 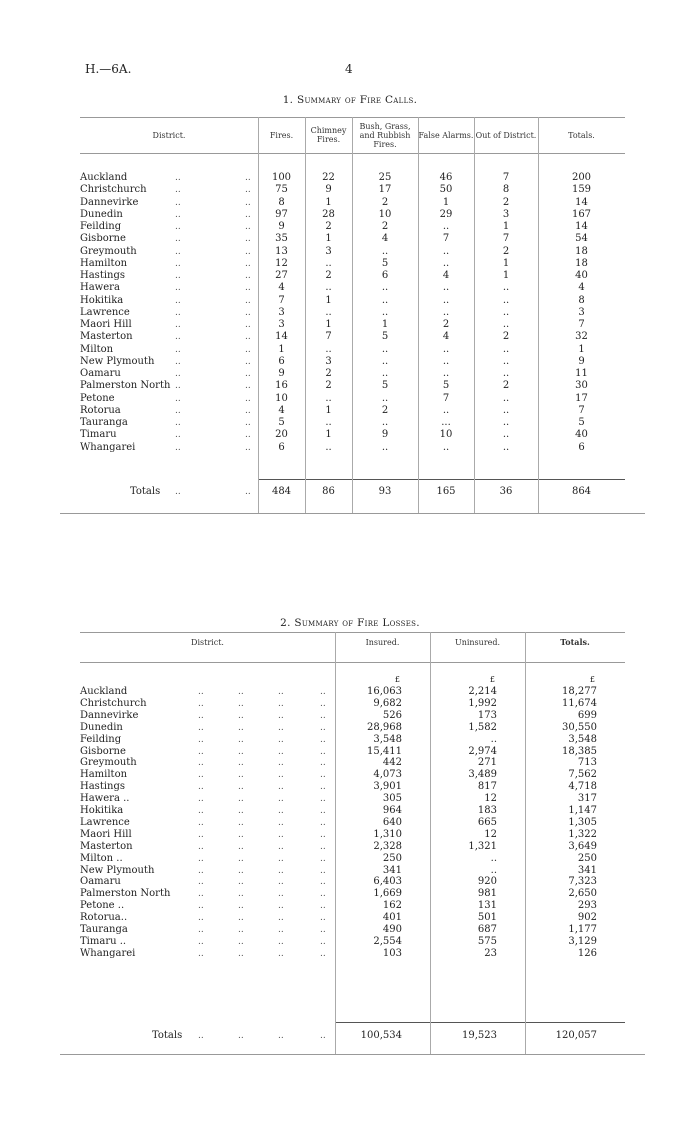 I want to click on table-row: Greymouth.... 13 3.... 2 18, so click(x=352, y=252).